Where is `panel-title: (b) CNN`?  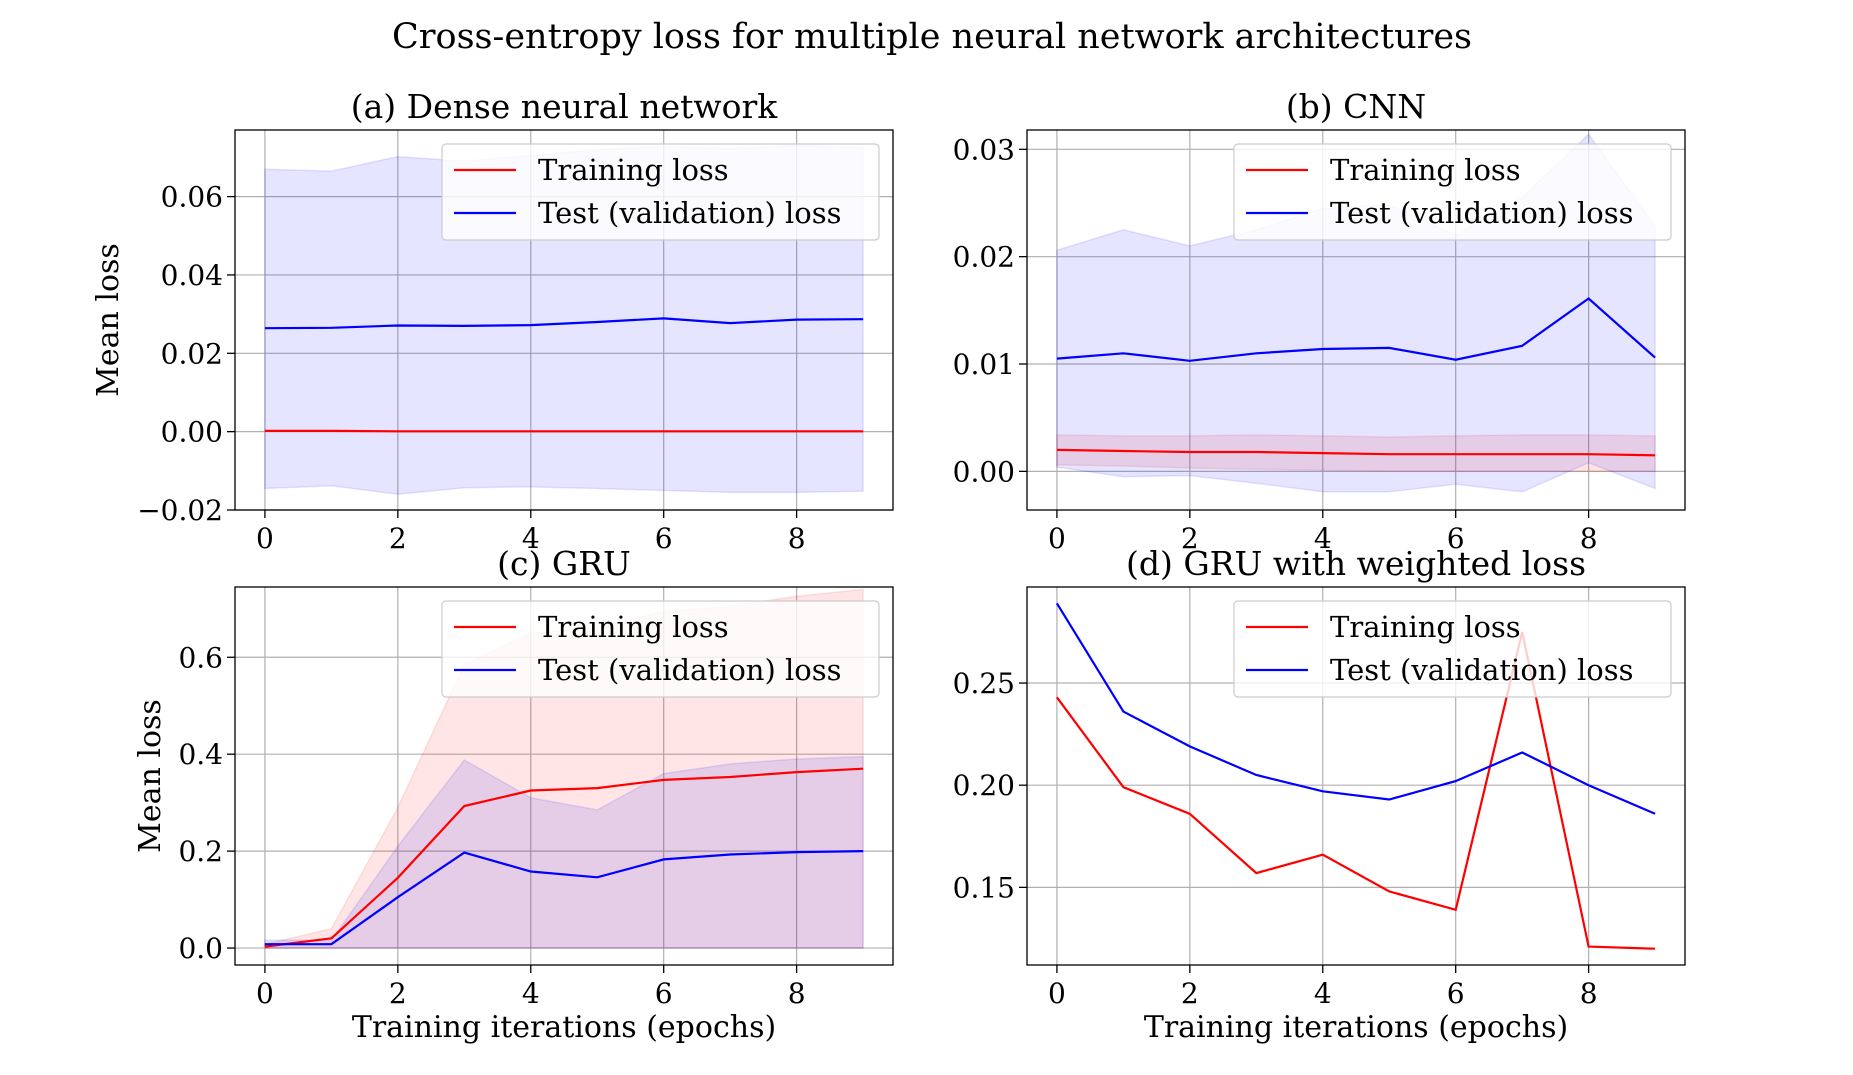 panel-title: (b) CNN is located at coordinates (1356, 106).